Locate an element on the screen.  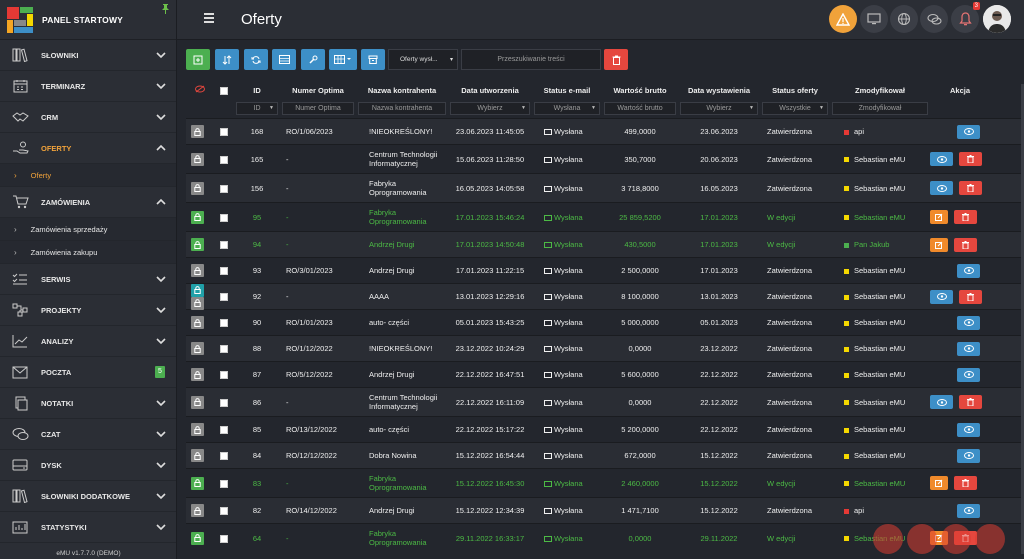
chat-icon is located at coordinates (934, 19).